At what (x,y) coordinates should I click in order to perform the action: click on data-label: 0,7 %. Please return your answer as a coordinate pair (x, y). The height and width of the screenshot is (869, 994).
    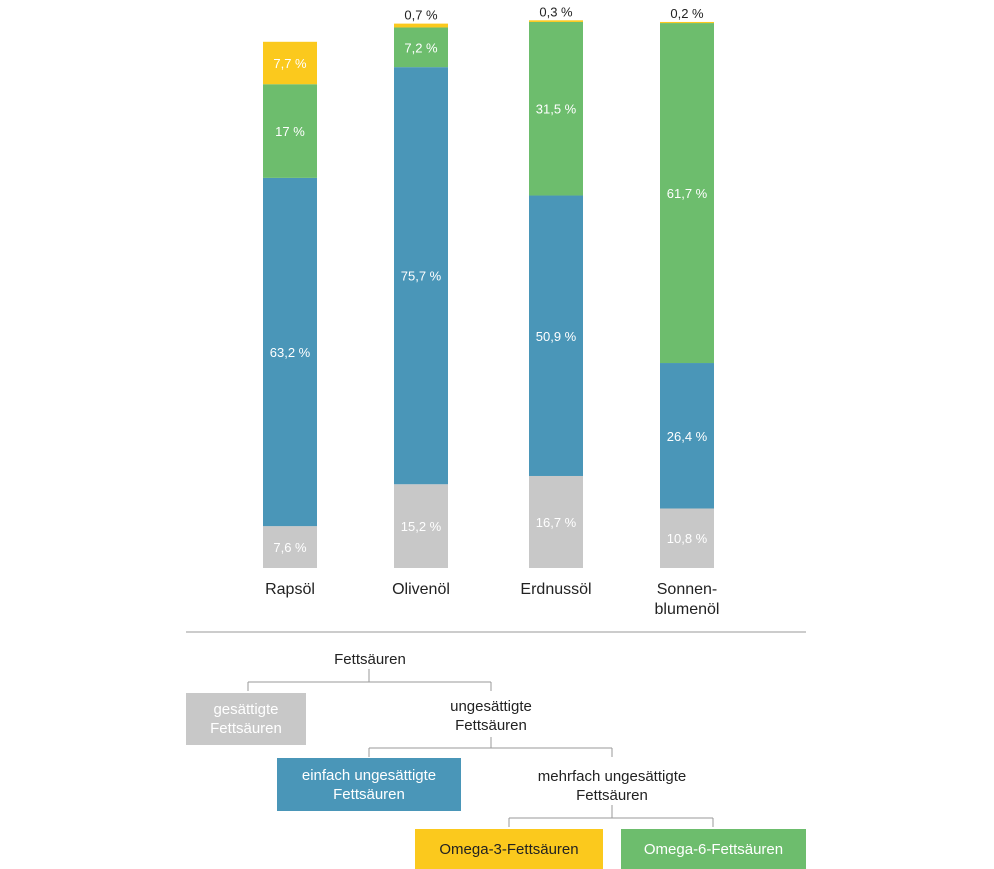
    Looking at the image, I should click on (421, 15).